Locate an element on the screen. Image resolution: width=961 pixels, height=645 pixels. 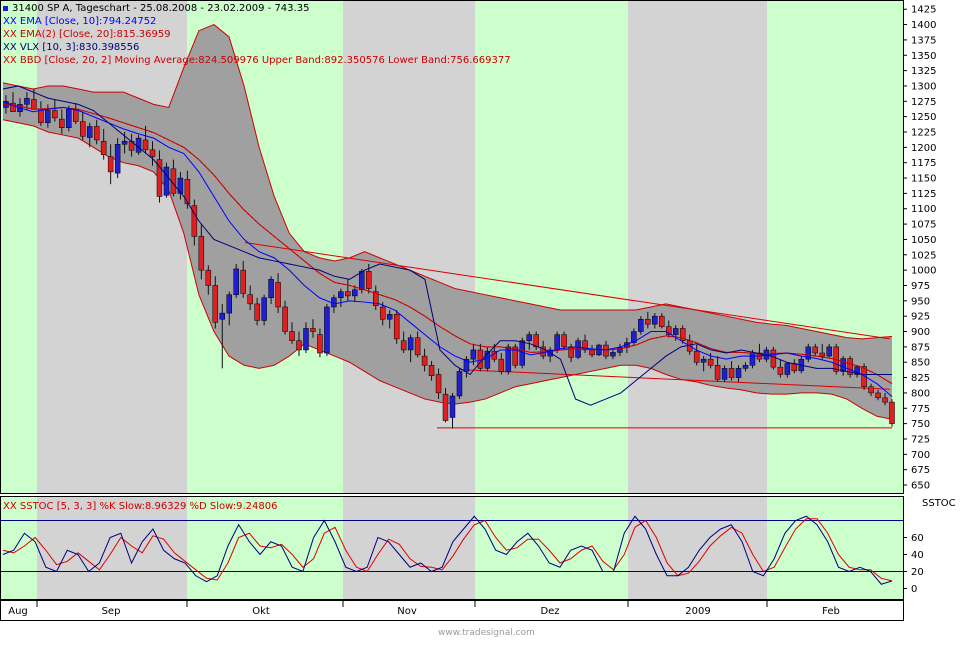
y-tick-label: 1350 is located at coordinates (923, 56).